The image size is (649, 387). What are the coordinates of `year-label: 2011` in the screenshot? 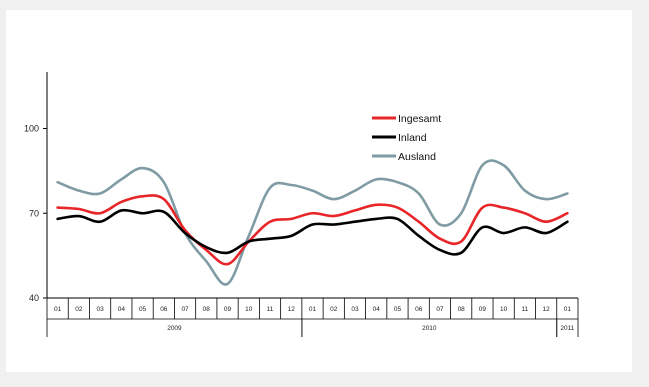 It's located at (567, 328).